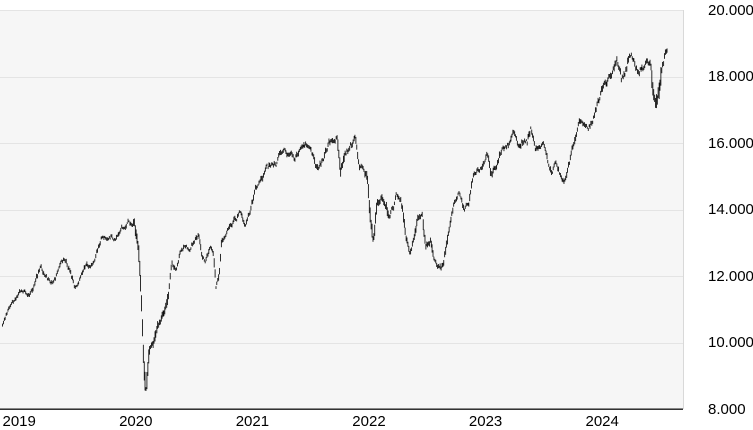 This screenshot has height=430, width=753. Describe the element at coordinates (730, 209) in the screenshot. I see `y-axis-tick-label: 14.000` at that location.